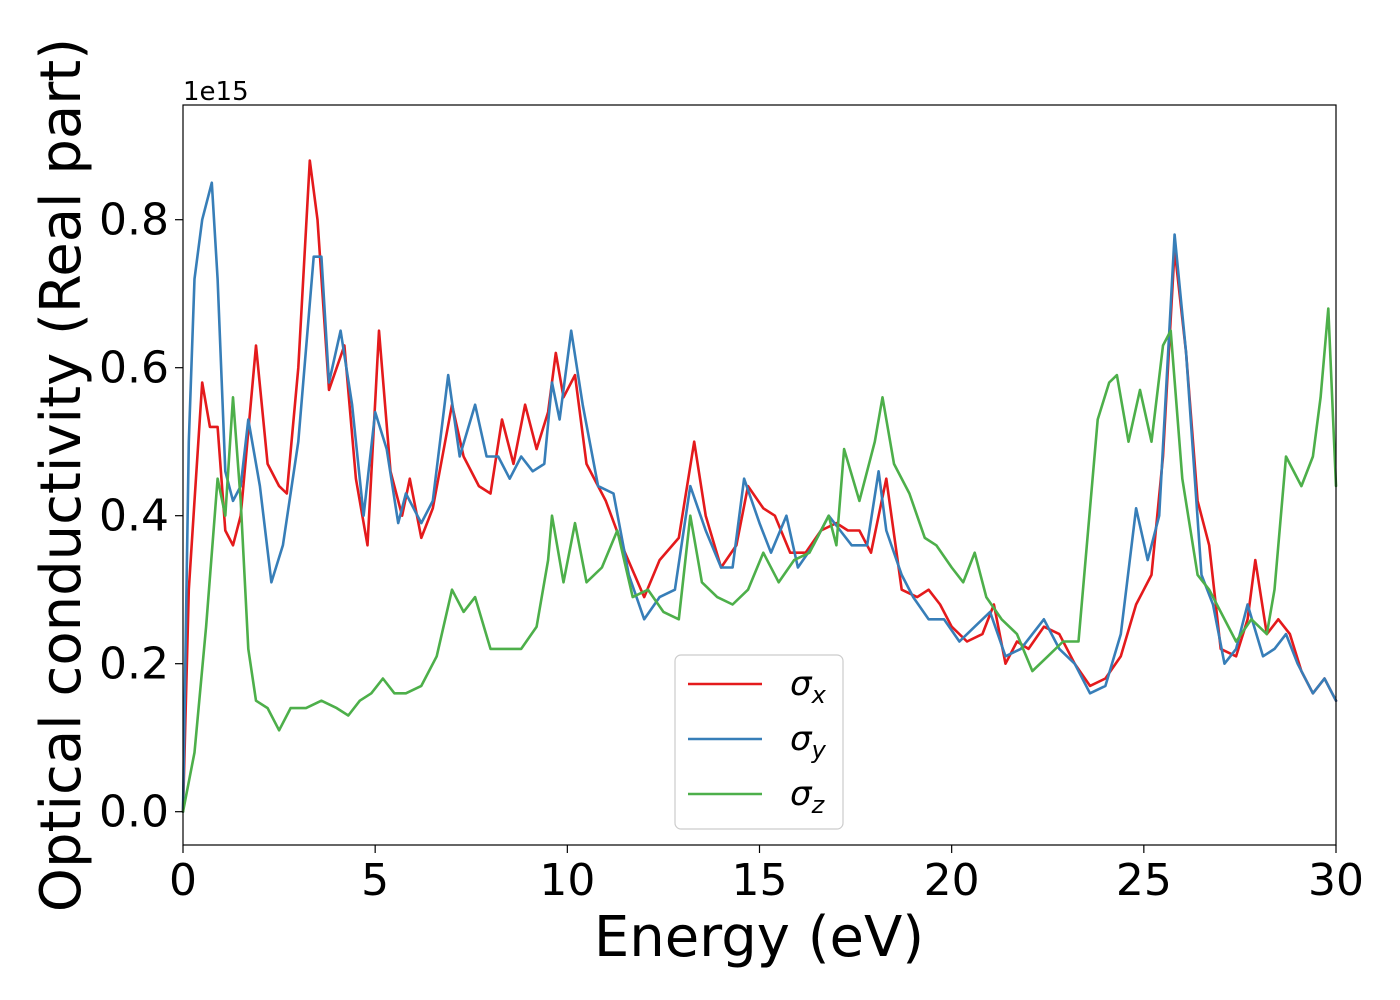  What do you see at coordinates (61, 475) in the screenshot?
I see `y-axis-label: Optical conductivity (Real part)` at bounding box center [61, 475].